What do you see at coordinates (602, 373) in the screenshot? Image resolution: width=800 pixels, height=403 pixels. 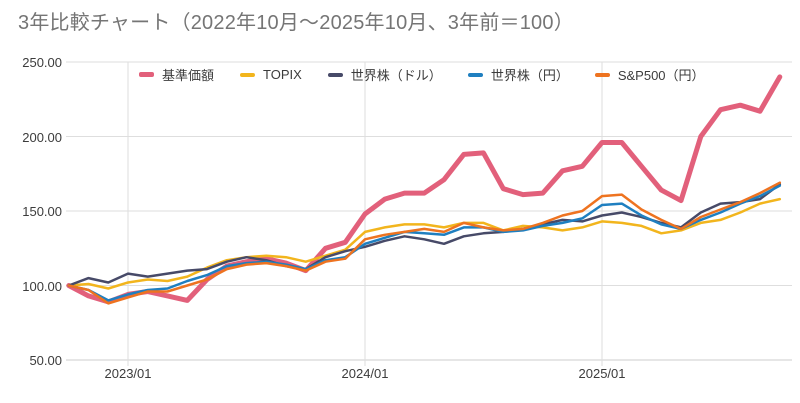 I see `x-tick-label: 2025/01` at bounding box center [602, 373].